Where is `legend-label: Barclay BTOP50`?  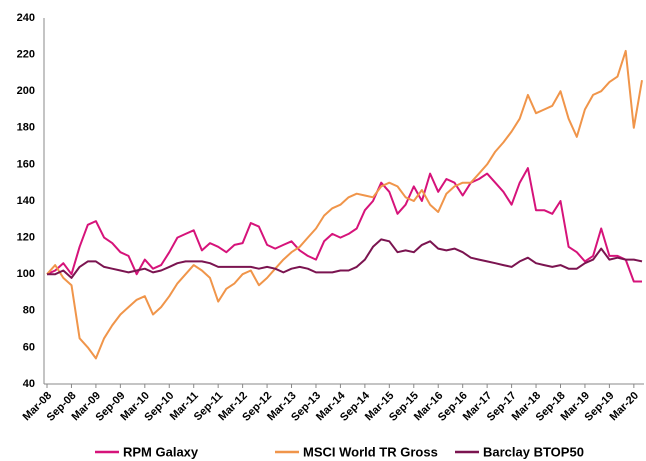
legend-label: Barclay BTOP50 is located at coordinates (533, 451).